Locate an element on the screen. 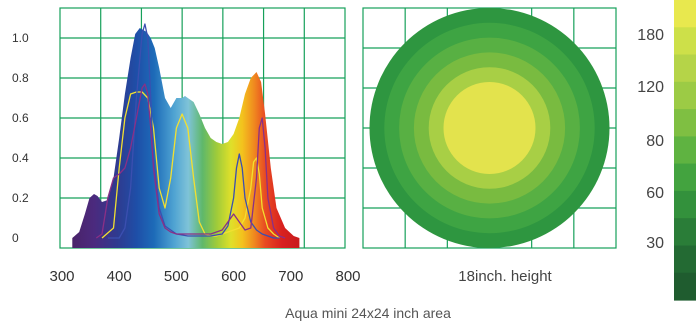 This screenshot has height=324, width=696. y-tick-label: 0.8 is located at coordinates (20, 78).